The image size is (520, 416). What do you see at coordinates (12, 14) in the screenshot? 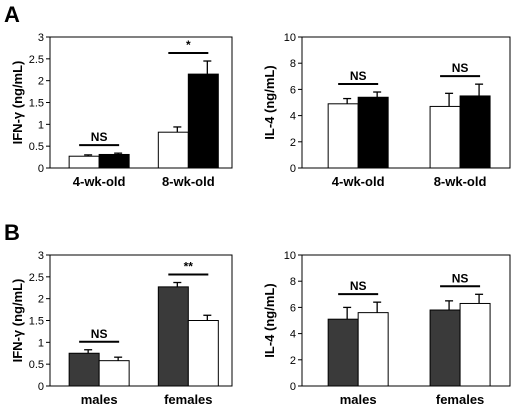
I see `panel-letter-a: A` at bounding box center [12, 14].